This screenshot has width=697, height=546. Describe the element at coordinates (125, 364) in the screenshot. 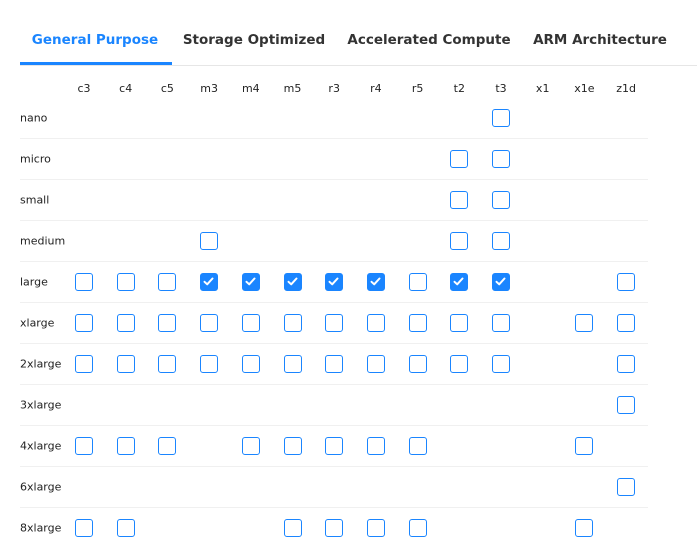

I see `checkbox-c4-2xlarge` at that location.